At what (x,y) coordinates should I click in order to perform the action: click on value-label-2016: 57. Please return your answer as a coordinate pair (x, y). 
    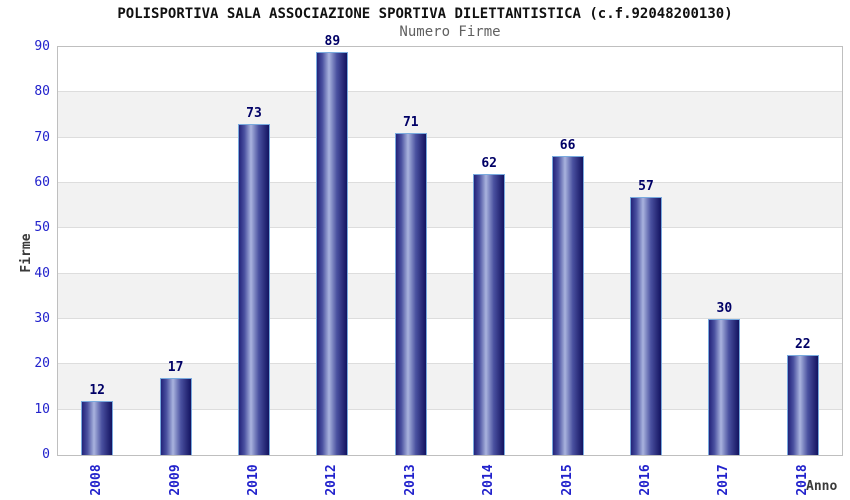
    Looking at the image, I should click on (646, 186).